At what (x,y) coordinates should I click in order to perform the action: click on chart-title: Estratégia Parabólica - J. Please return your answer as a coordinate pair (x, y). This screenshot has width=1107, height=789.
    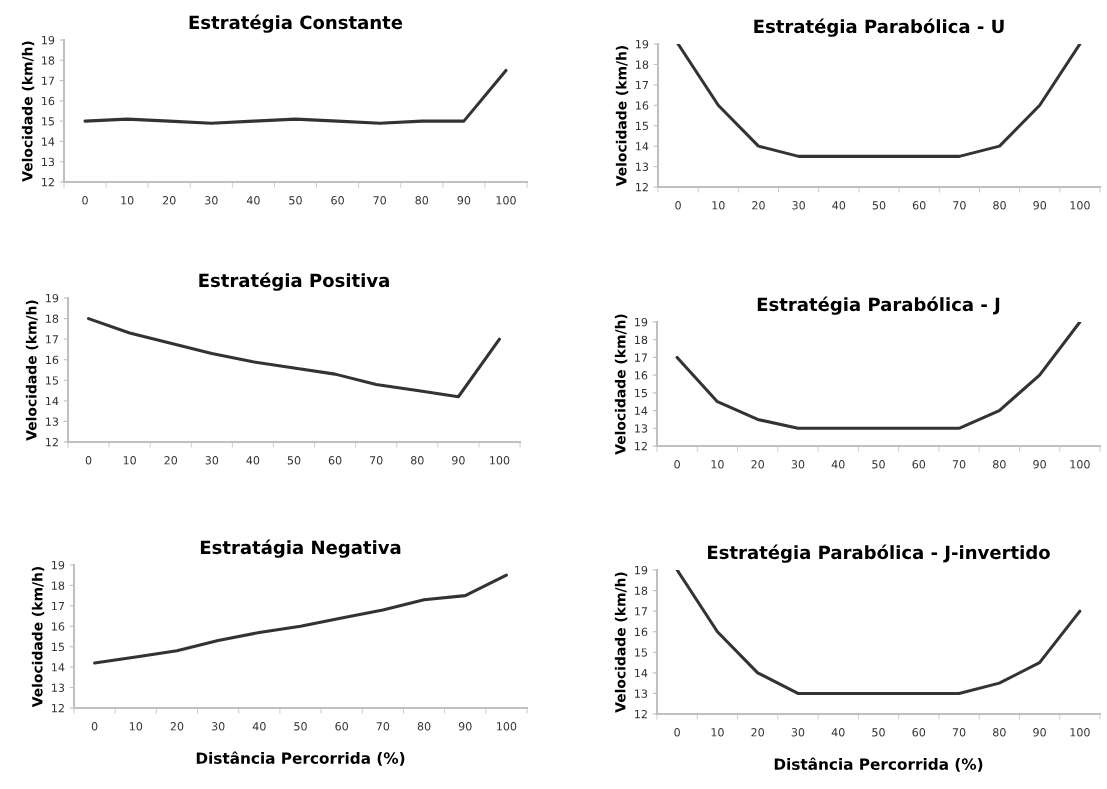
    Looking at the image, I should click on (878, 305).